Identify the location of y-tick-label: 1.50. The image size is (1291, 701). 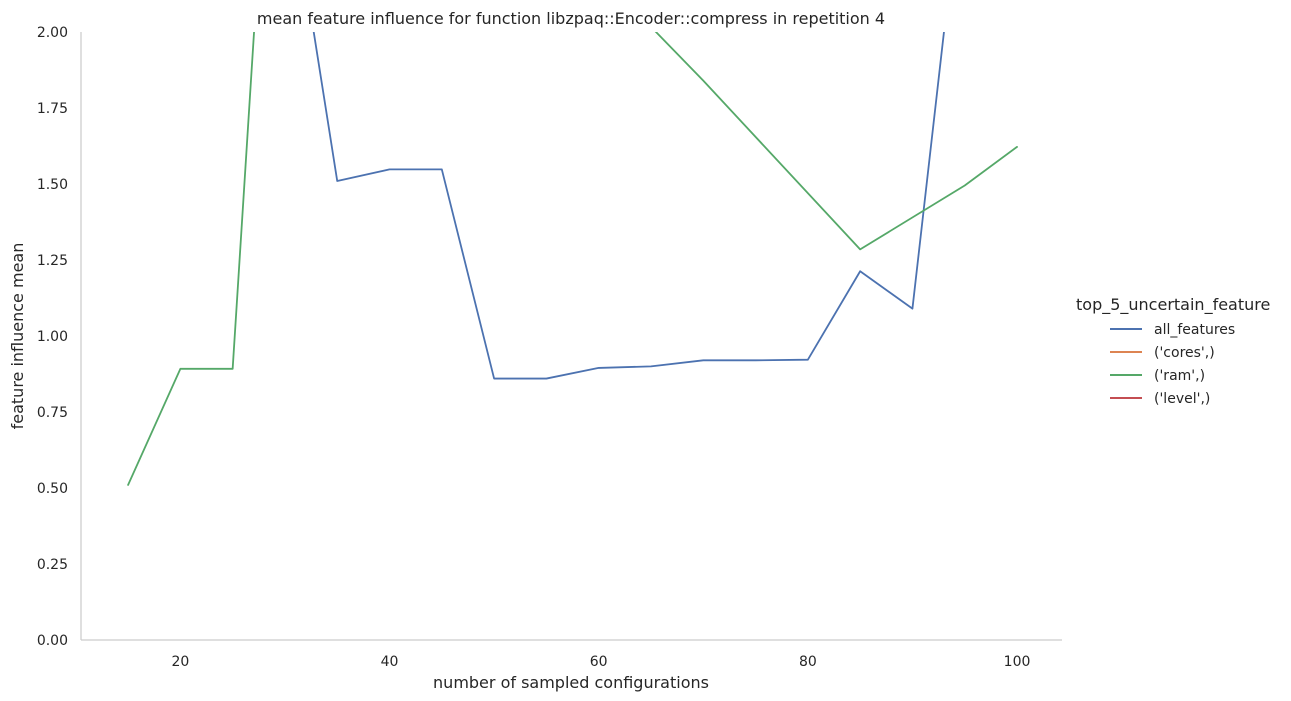
(52, 185).